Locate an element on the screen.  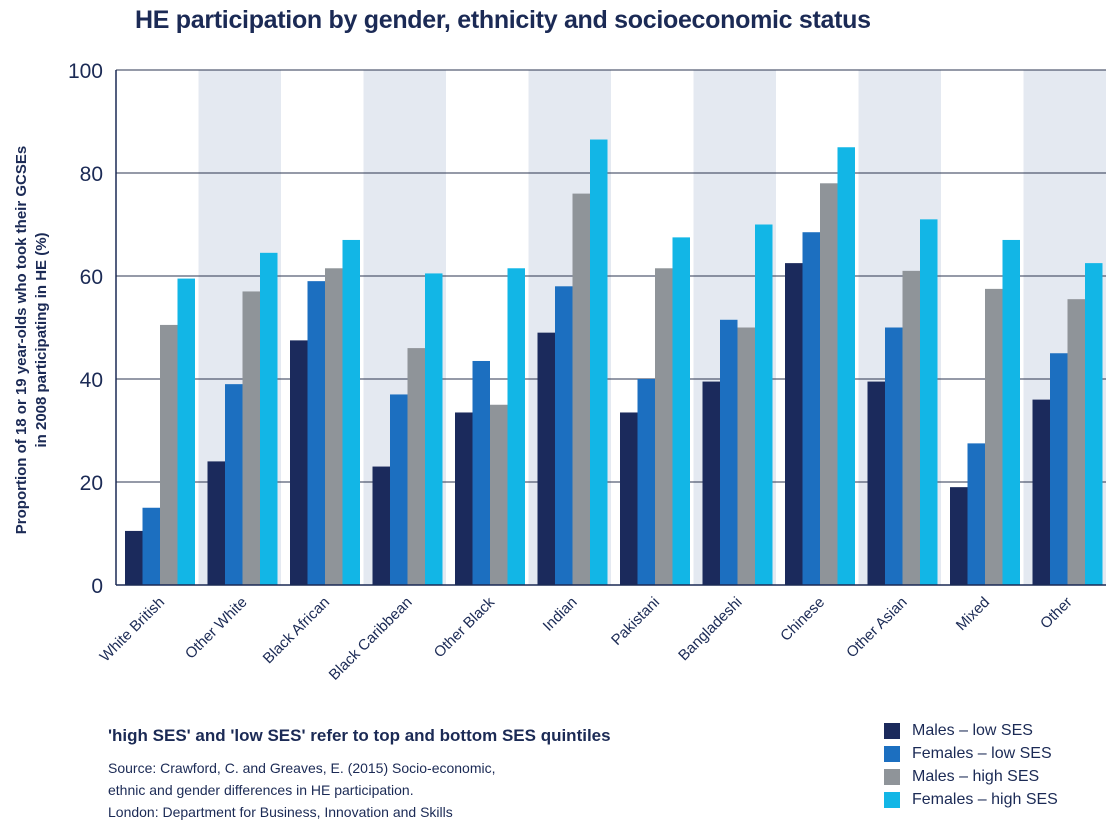
y-tick-label: 80 is located at coordinates (91, 174).